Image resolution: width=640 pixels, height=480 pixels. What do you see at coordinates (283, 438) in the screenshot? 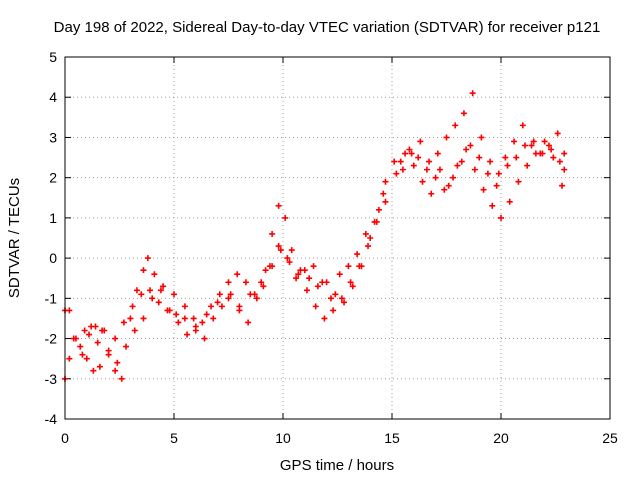
I see `x-tick-label: 10` at bounding box center [283, 438].